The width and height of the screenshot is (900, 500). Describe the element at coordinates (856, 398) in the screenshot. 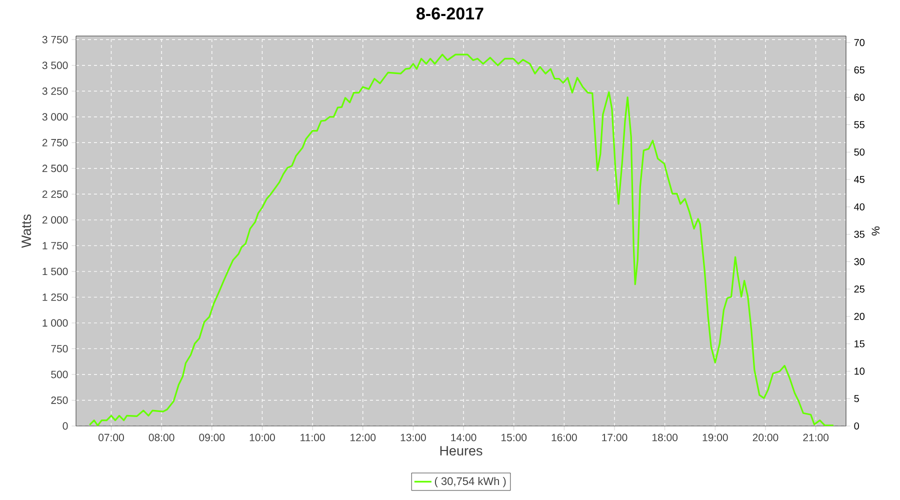

I see `y2-tick-label: 5` at that location.